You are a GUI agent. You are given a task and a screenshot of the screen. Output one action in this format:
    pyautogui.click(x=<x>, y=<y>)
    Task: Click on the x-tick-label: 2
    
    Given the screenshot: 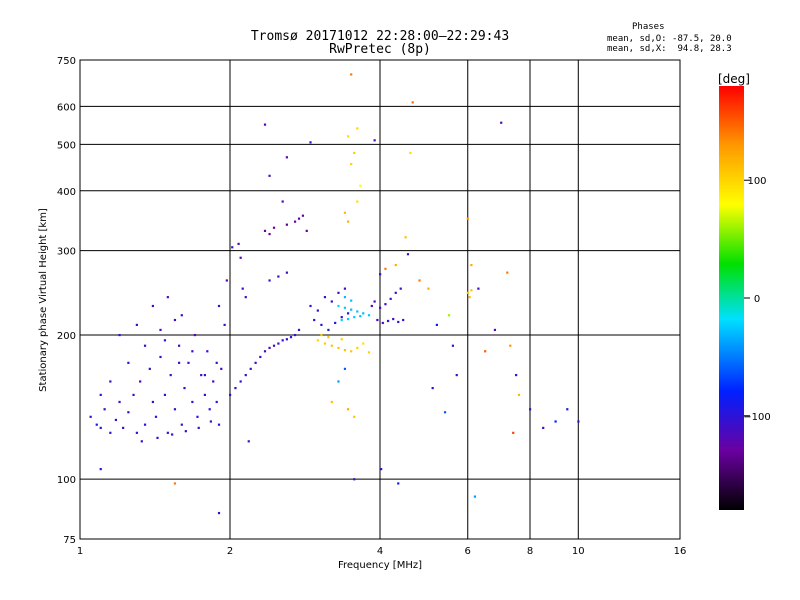 What is the action you would take?
    pyautogui.click(x=230, y=551)
    